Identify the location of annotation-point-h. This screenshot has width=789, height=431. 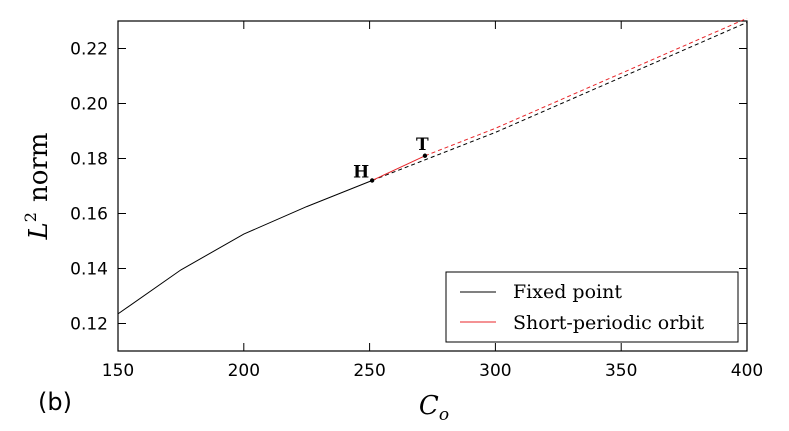
(372, 180).